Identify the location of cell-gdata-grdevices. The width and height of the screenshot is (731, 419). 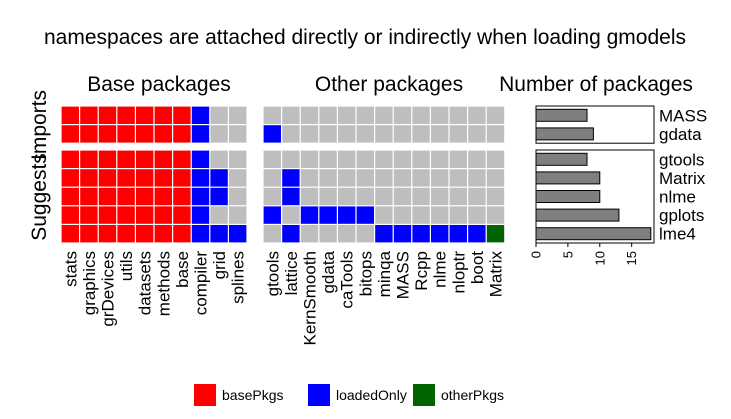
(107, 134).